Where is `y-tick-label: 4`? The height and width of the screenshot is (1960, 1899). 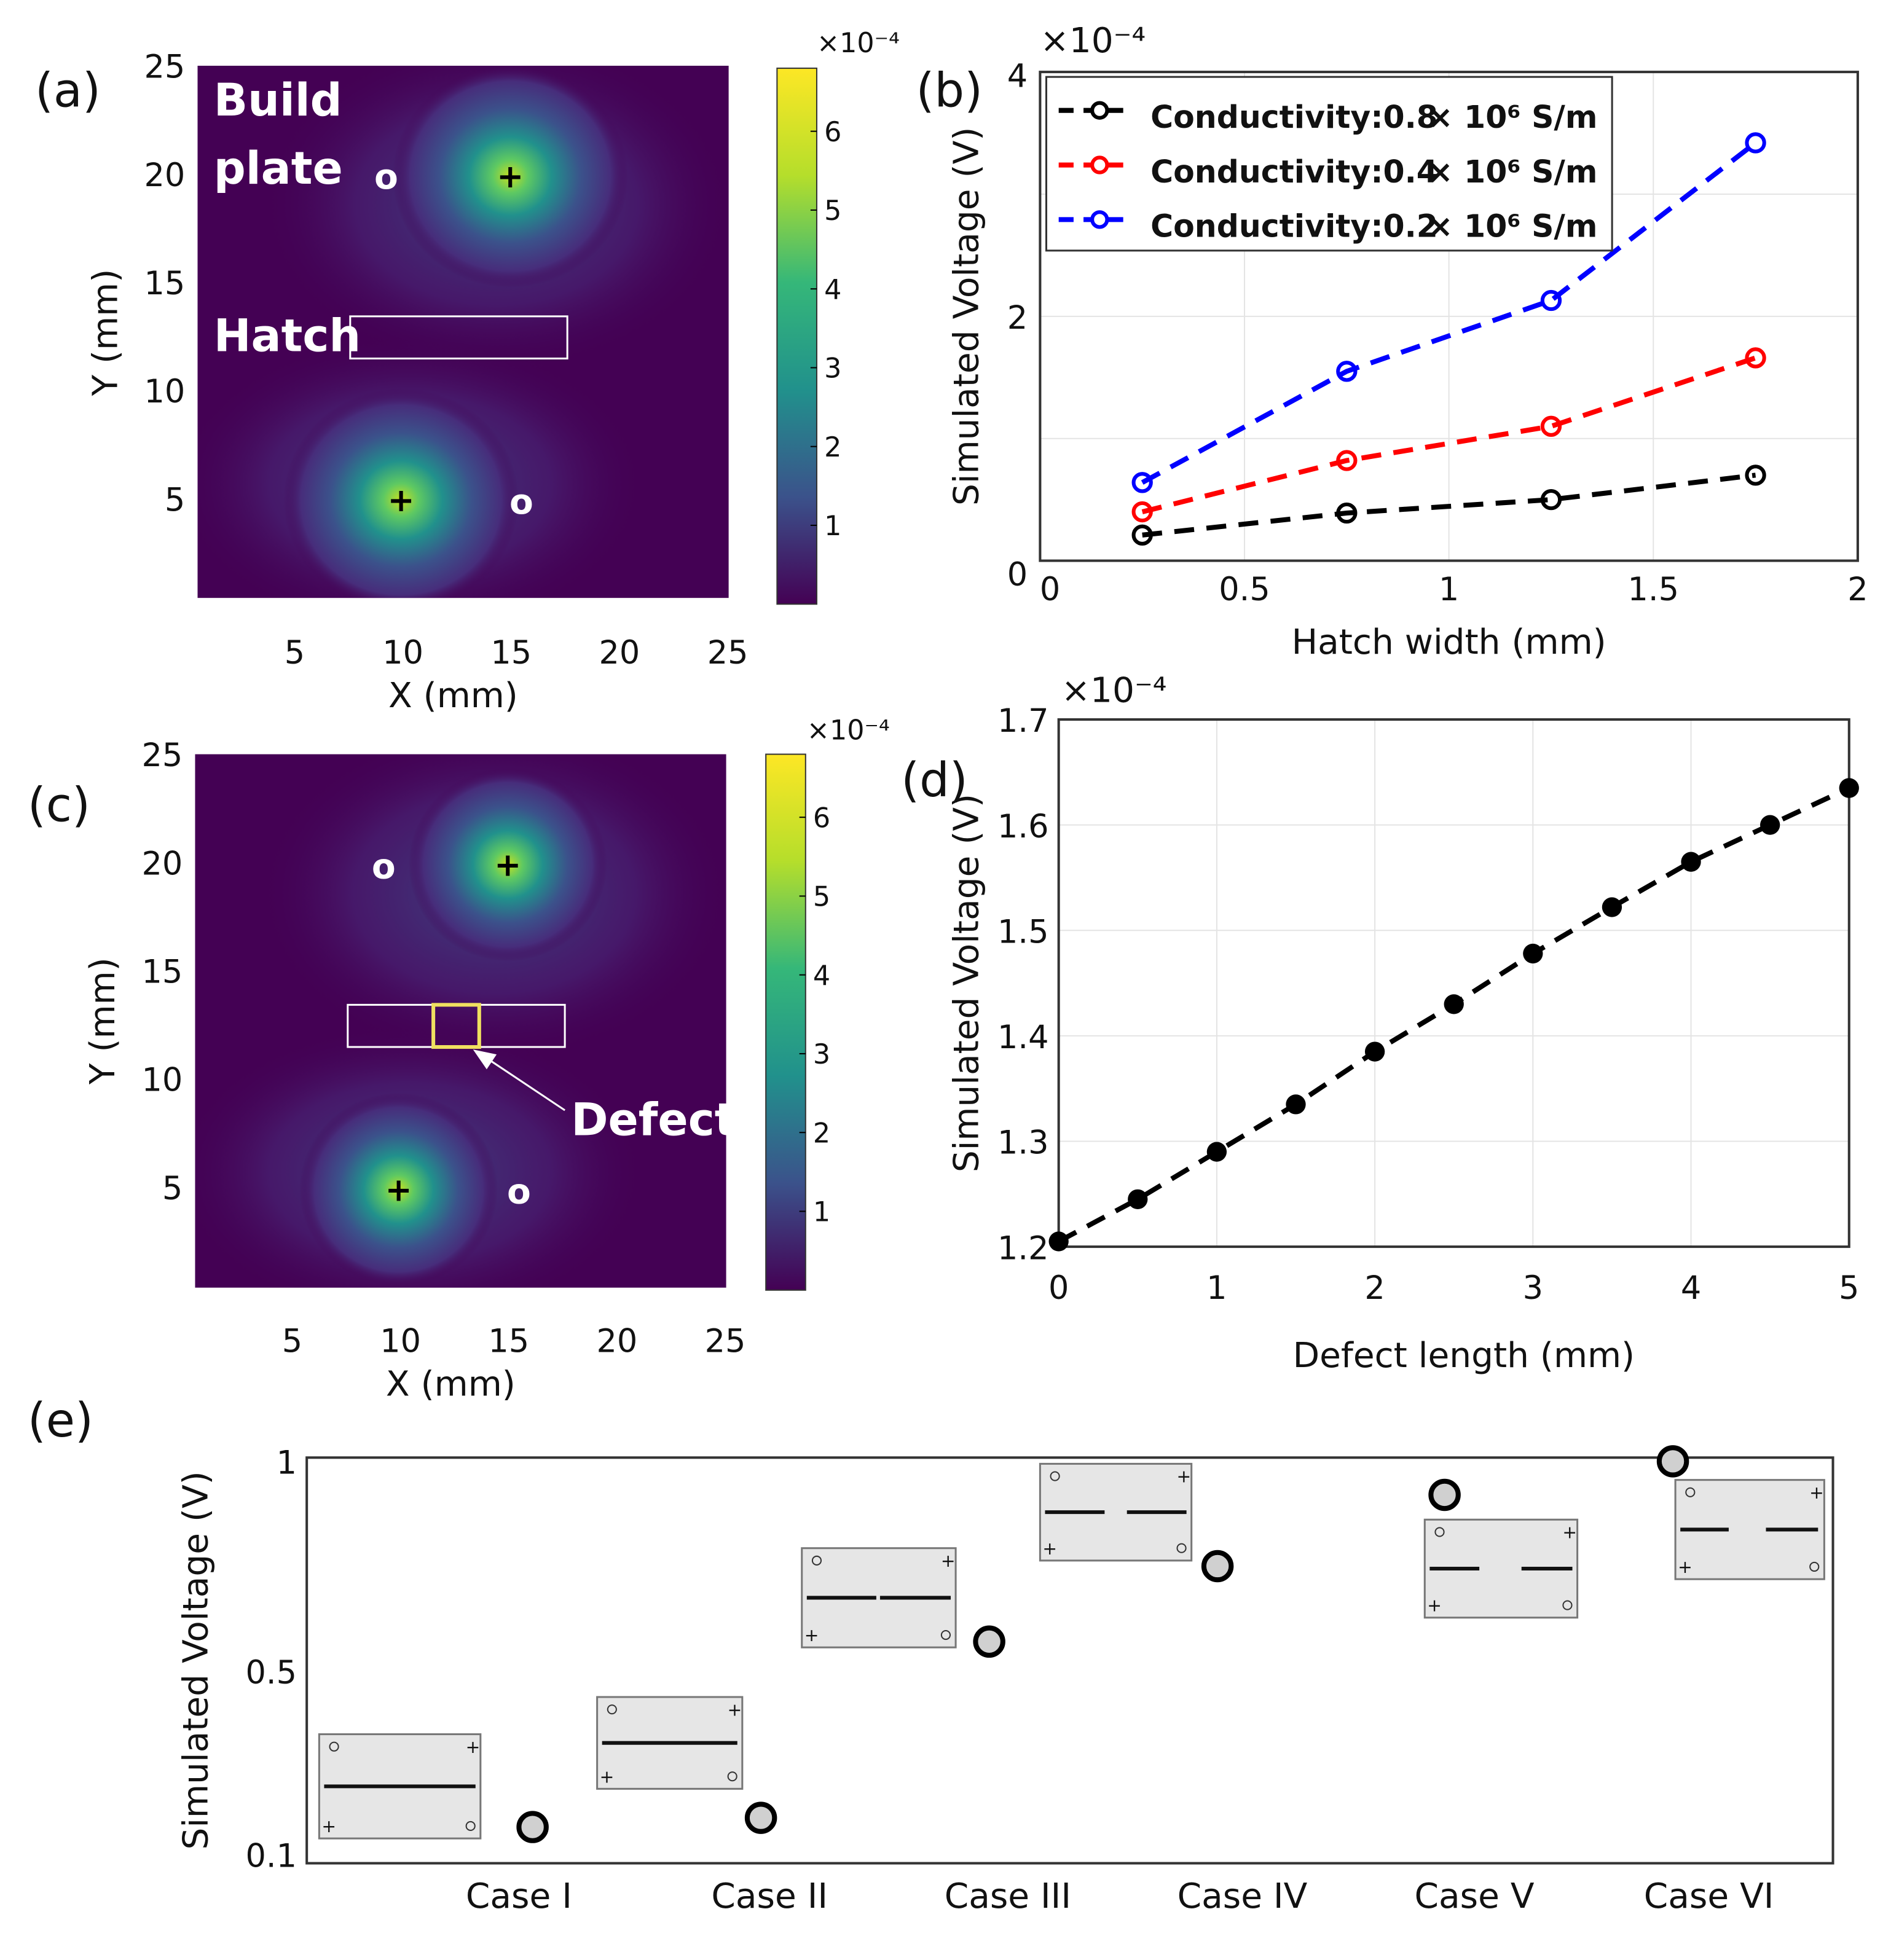
y-tick-label: 4 is located at coordinates (1017, 76).